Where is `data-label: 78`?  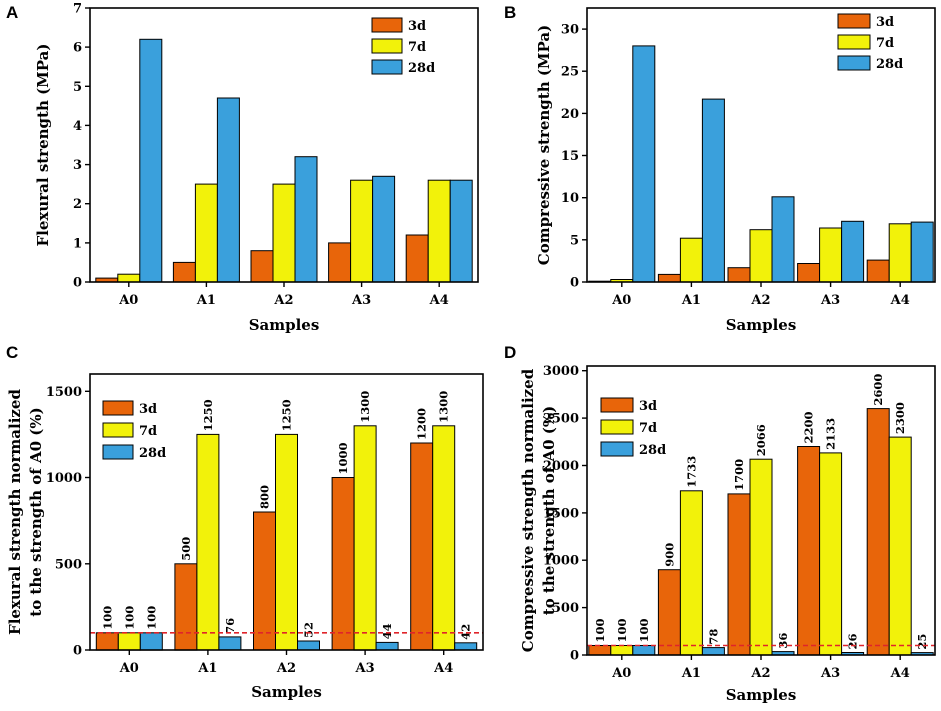 data-label: 78 is located at coordinates (713, 637).